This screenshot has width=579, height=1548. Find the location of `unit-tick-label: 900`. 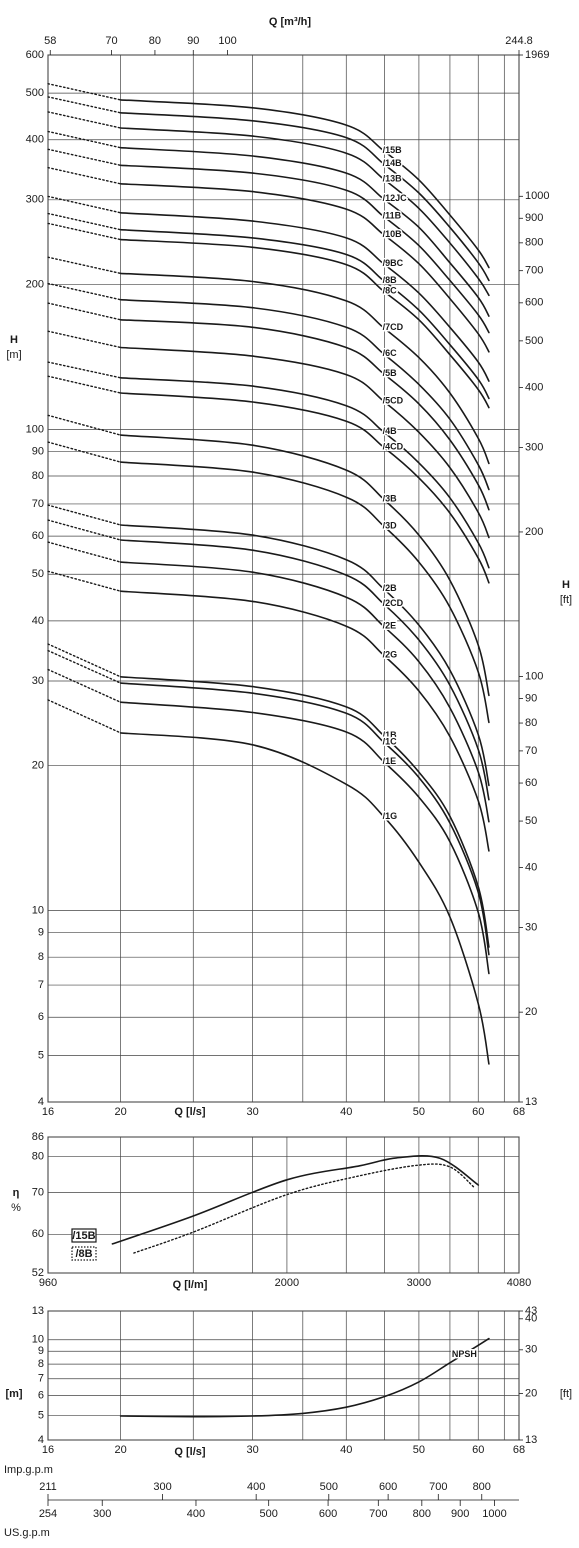

unit-tick-label: 900 is located at coordinates (460, 1514).